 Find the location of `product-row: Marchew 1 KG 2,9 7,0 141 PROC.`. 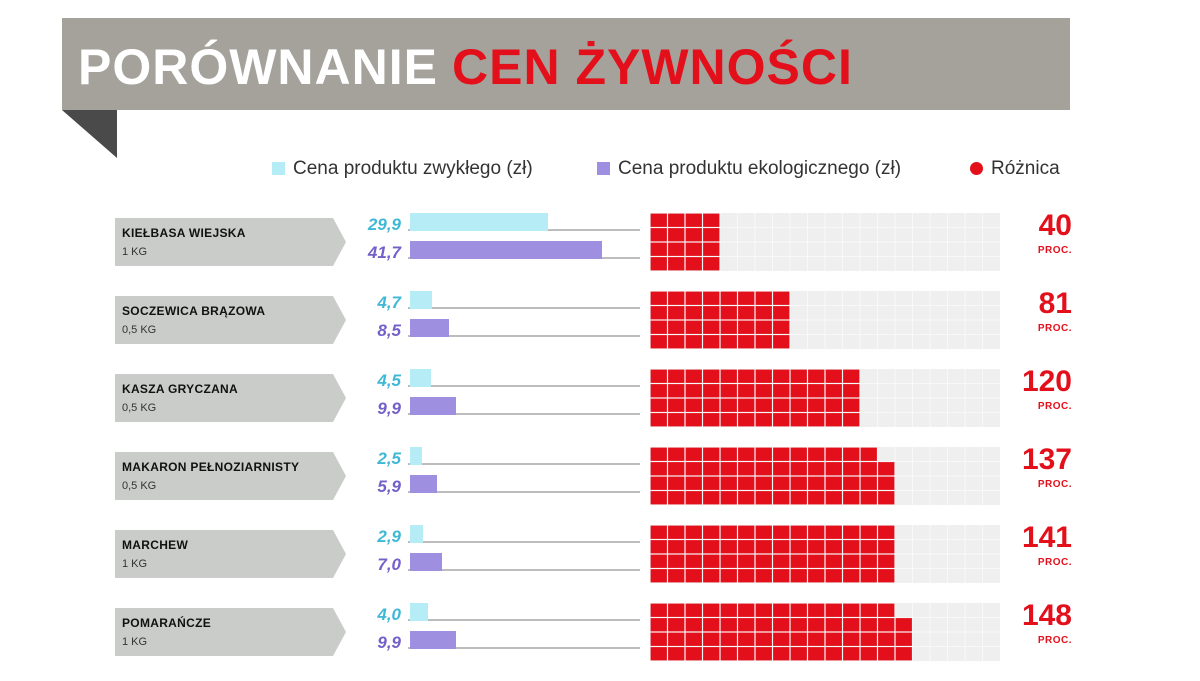

product-row: Marchew 1 KG 2,9 7,0 141 PROC. is located at coordinates (600, 562).